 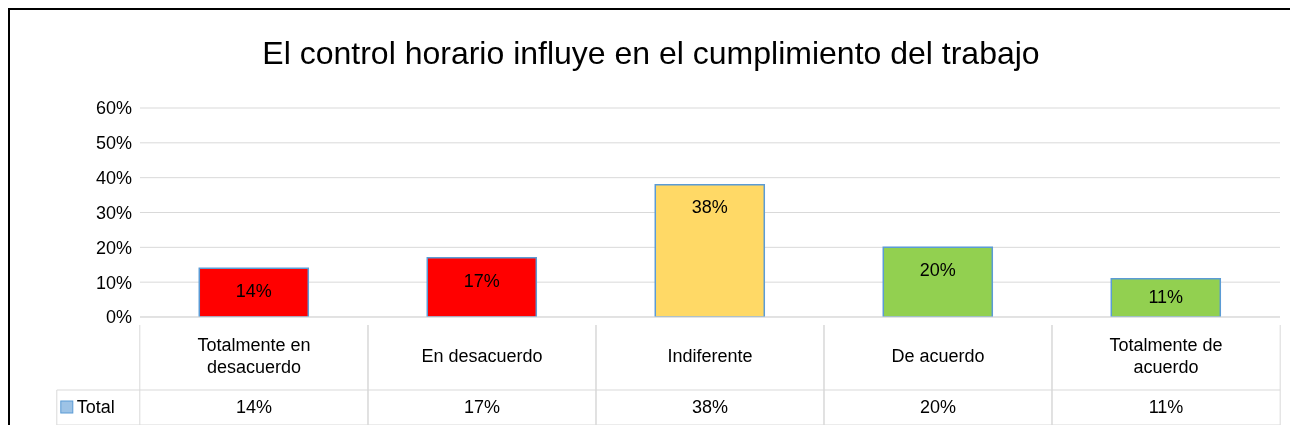 I want to click on chart-title: El control horario influye en el cumplimiento del trabajo, so click(x=651, y=53).